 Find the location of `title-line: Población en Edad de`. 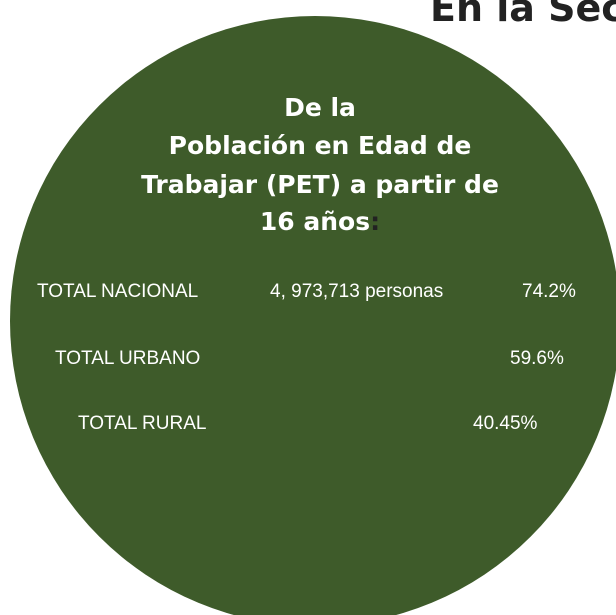

title-line: Población en Edad de is located at coordinates (320, 145).